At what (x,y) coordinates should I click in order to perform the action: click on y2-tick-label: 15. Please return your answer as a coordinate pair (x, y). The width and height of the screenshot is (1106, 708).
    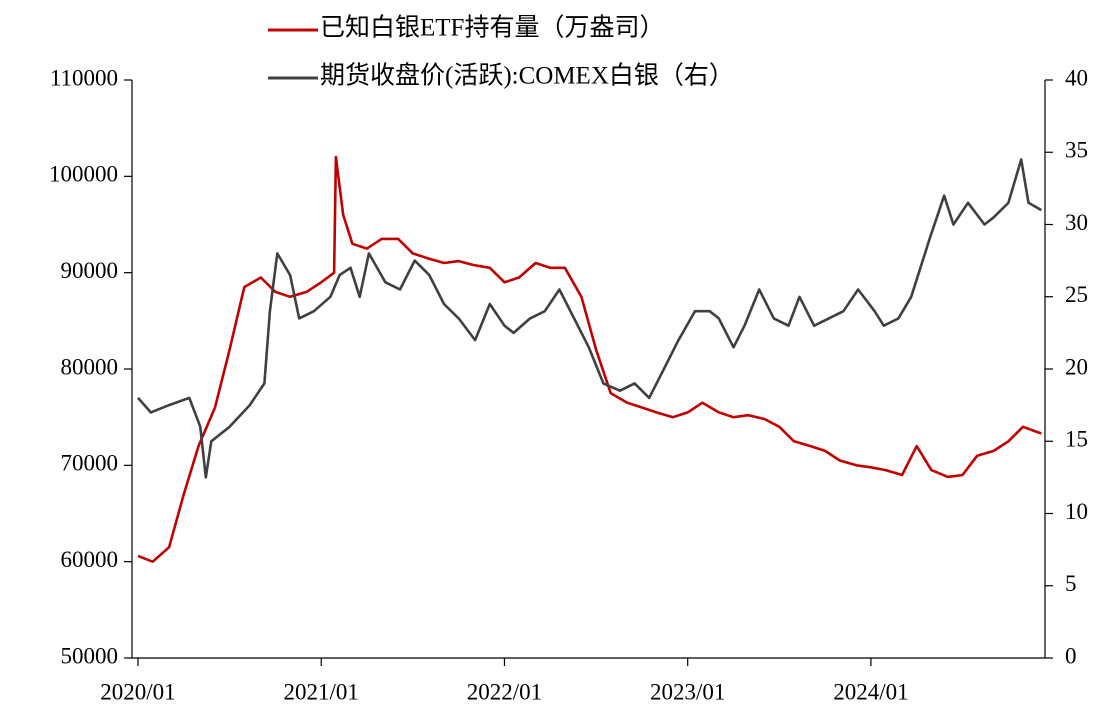
    Looking at the image, I should click on (1076, 439).